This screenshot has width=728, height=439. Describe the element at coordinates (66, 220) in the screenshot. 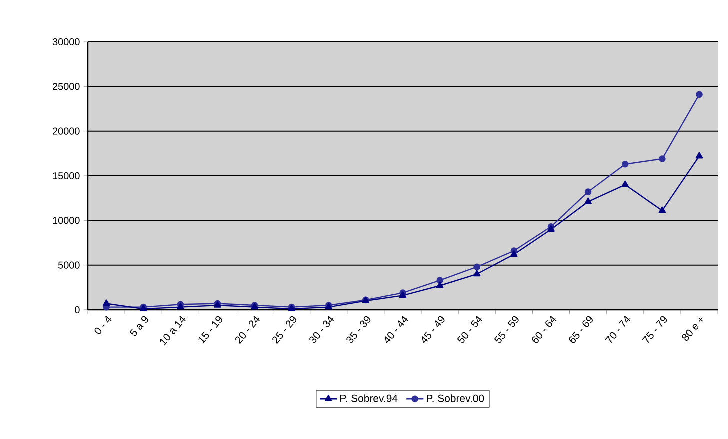

I see `y-tick-label: 10000` at that location.